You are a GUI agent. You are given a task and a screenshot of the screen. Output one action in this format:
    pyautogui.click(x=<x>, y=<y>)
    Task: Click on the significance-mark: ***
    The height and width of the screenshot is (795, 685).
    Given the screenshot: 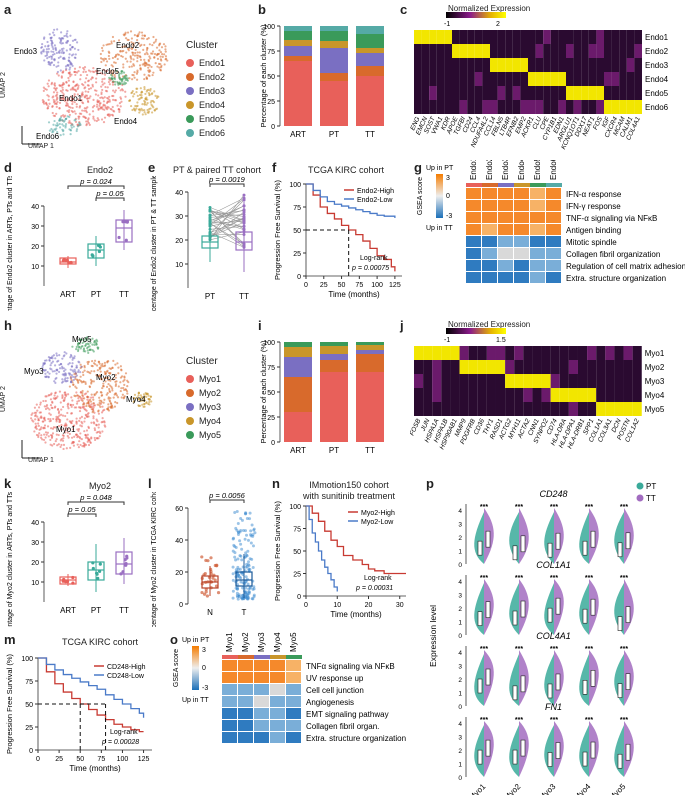 What is the action you would take?
    pyautogui.click(x=554, y=507)
    